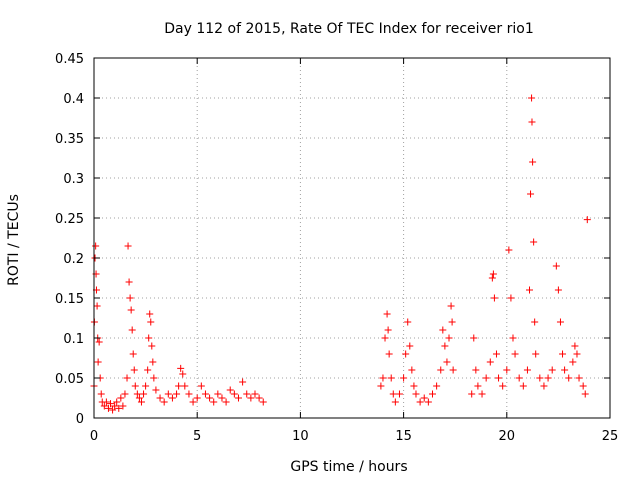 The image size is (640, 480). I want to click on y-tick-label: 0, so click(80, 419).